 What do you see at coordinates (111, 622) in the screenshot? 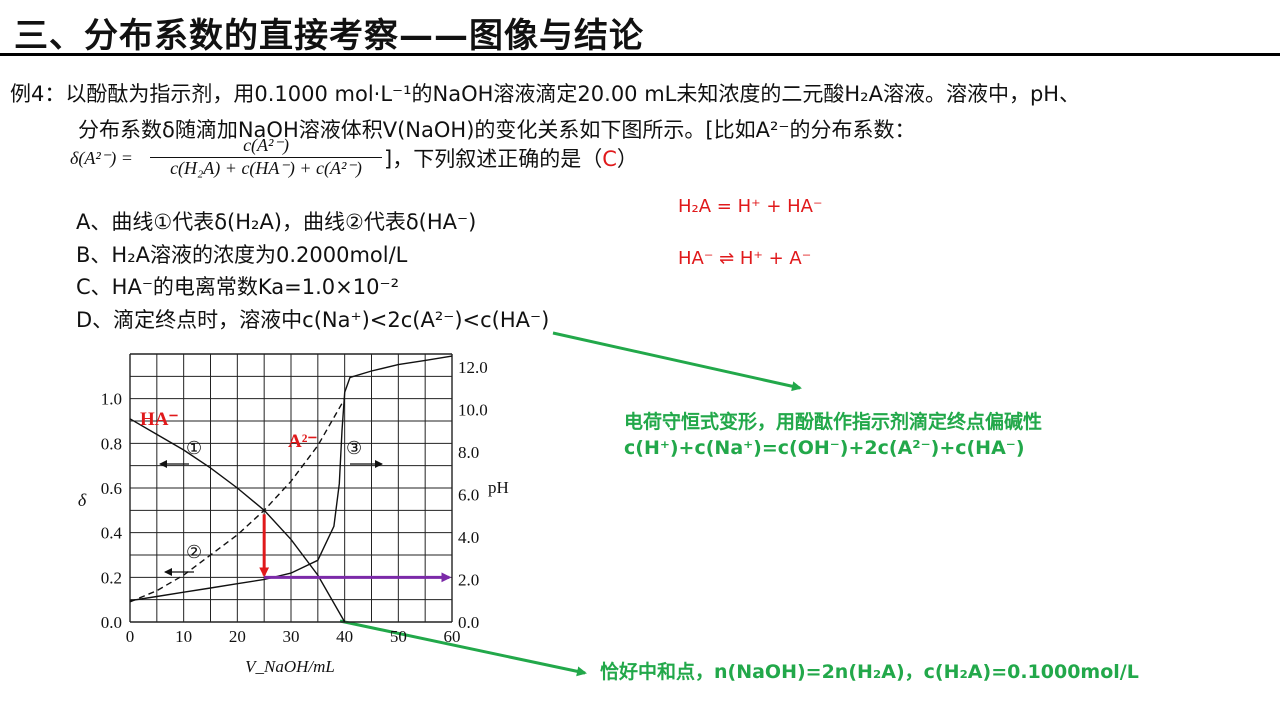
I see `y-left-tick-label: 0.0` at bounding box center [111, 622].